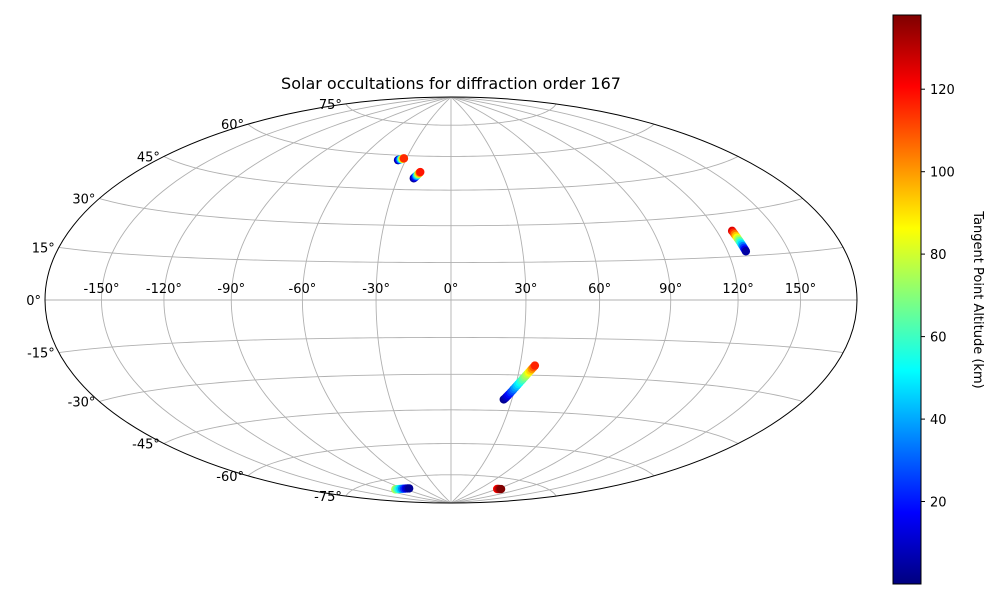 The height and width of the screenshot is (600, 1000). What do you see at coordinates (938, 503) in the screenshot?
I see `colorbar-tick-label: 20` at bounding box center [938, 503].